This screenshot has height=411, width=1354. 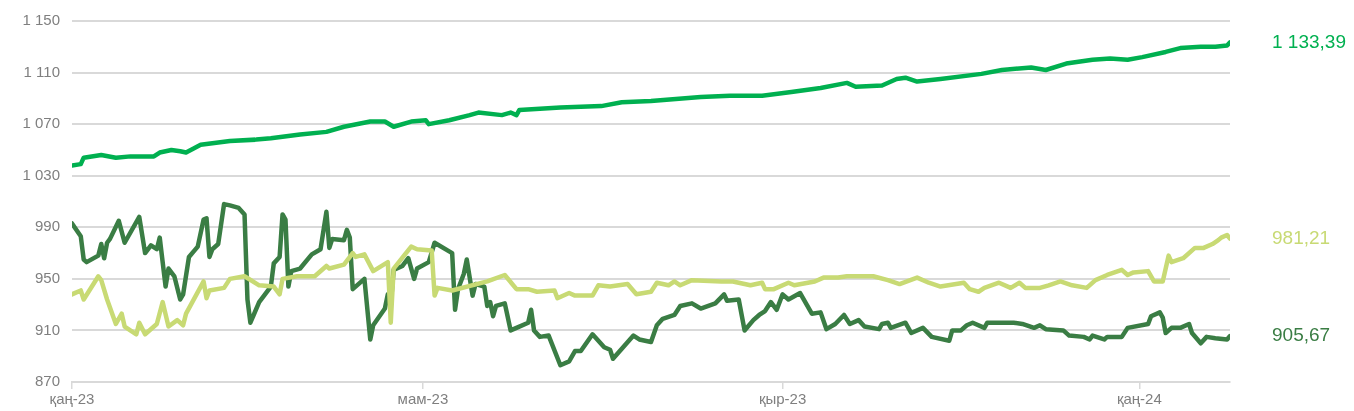 I want to click on x-tick-label: қаң-24, so click(x=1139, y=399).